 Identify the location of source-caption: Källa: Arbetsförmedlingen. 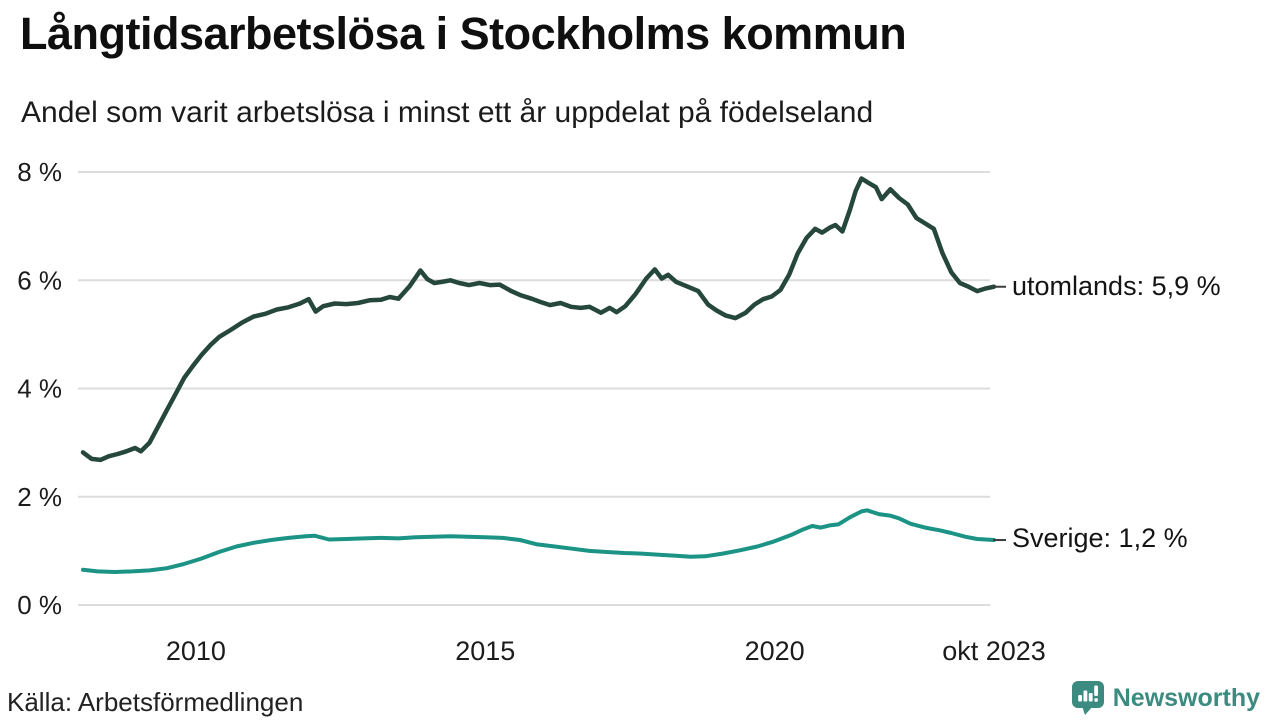
(155, 702).